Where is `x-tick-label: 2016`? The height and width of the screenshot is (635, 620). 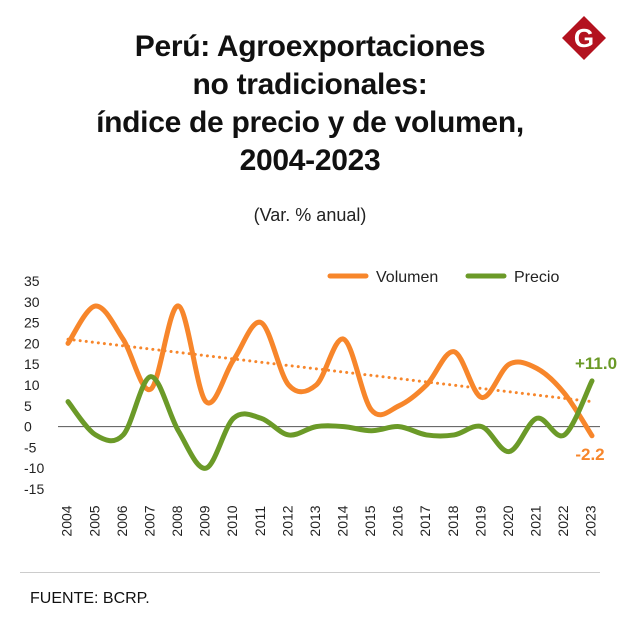 x-tick-label: 2016 is located at coordinates (398, 520).